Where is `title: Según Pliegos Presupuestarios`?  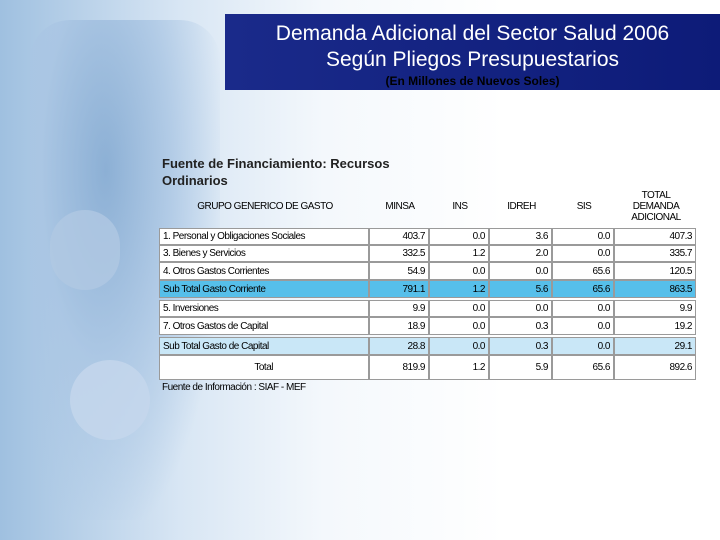 title: Según Pliegos Presupuestarios is located at coordinates (472, 59).